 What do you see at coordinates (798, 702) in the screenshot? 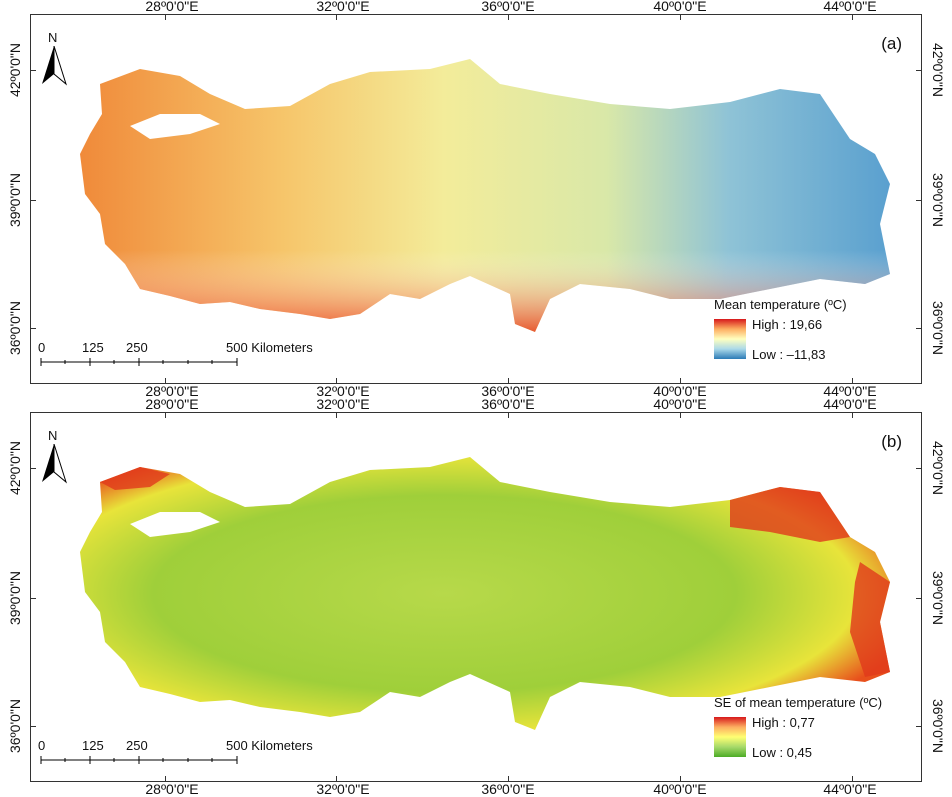
I see `legend-title: SE of mean temperature (ºC)` at bounding box center [798, 702].